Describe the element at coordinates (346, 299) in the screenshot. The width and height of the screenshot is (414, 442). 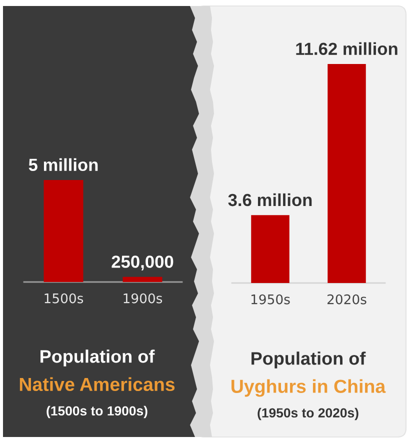
I see `x-tick-label: 2020s` at that location.